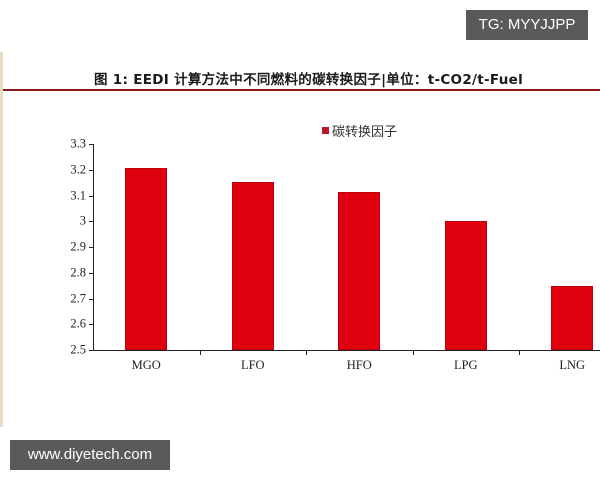 The height and width of the screenshot is (480, 600). Describe the element at coordinates (572, 317) in the screenshot. I see `bar-lng` at that location.